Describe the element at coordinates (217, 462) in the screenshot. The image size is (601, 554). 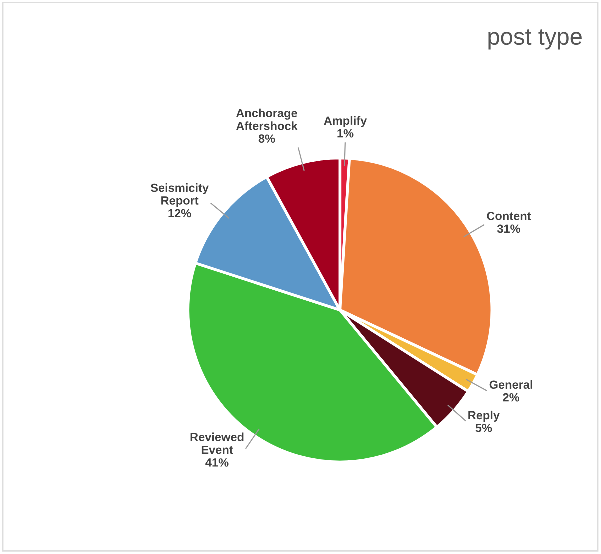
I see `data-label: 41%` at that location.